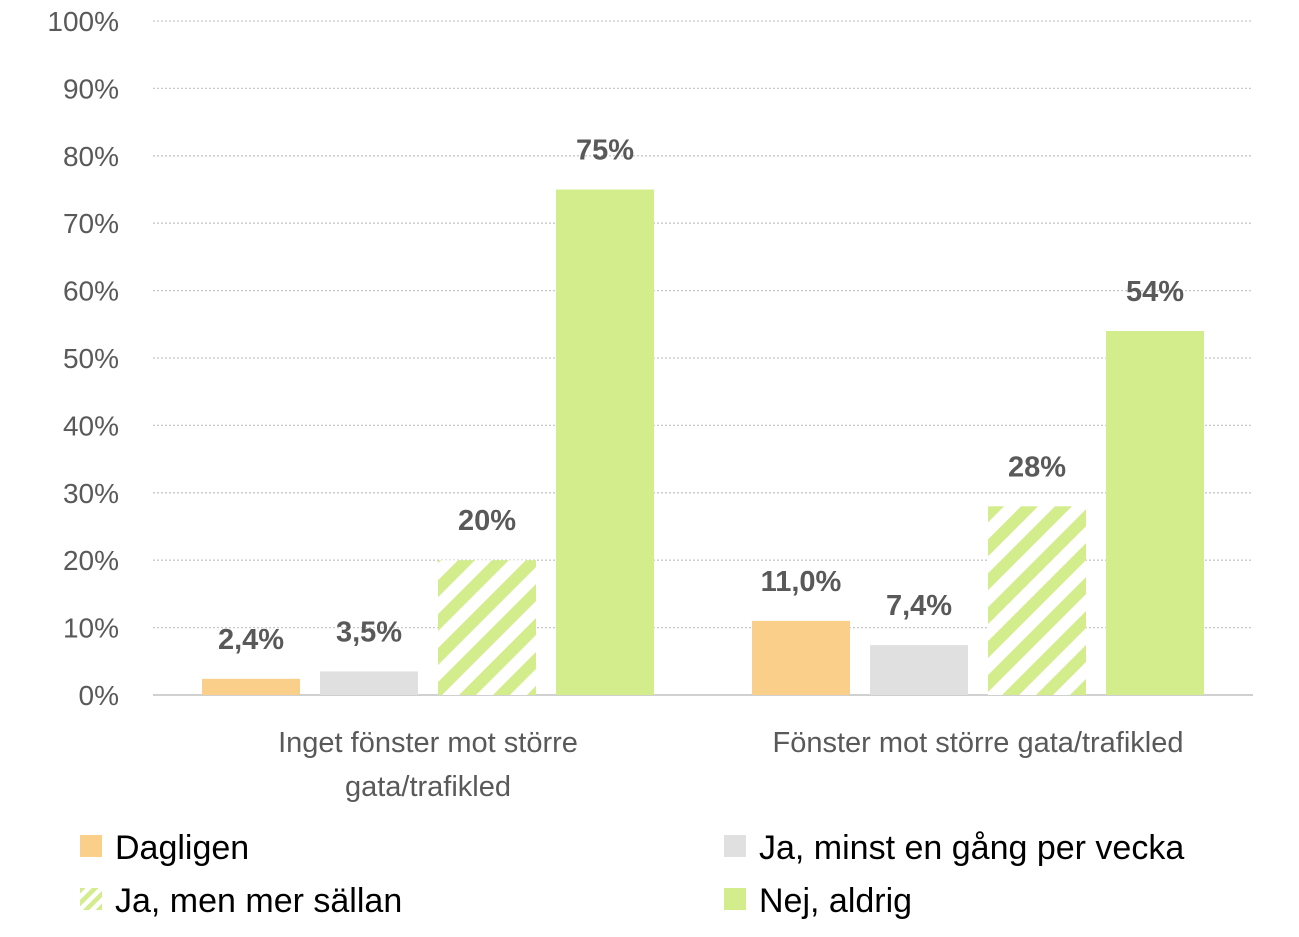 The image size is (1299, 937). Describe the element at coordinates (91, 560) in the screenshot. I see `y-tick-label: 20%` at that location.